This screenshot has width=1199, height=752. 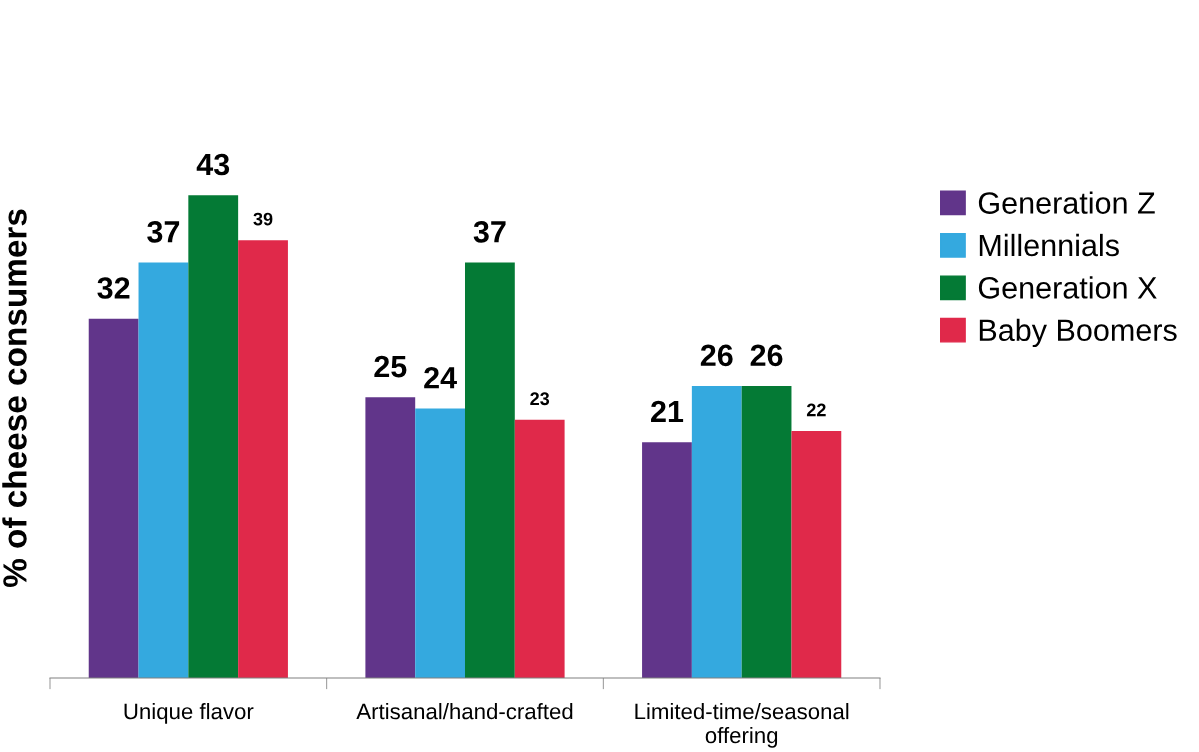 What do you see at coordinates (263, 219) in the screenshot?
I see `data-label: 39` at bounding box center [263, 219].